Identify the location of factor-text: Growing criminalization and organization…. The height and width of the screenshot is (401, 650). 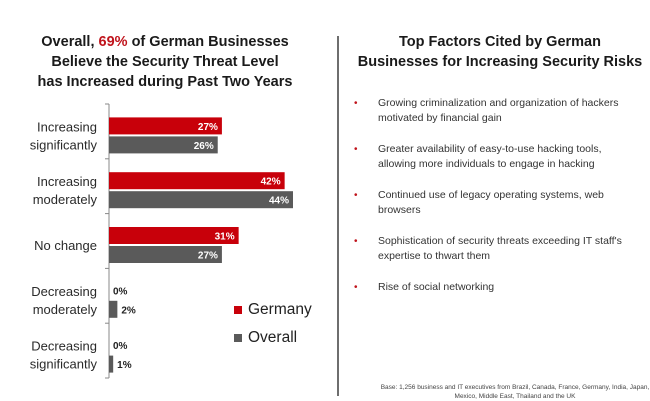
(498, 110).